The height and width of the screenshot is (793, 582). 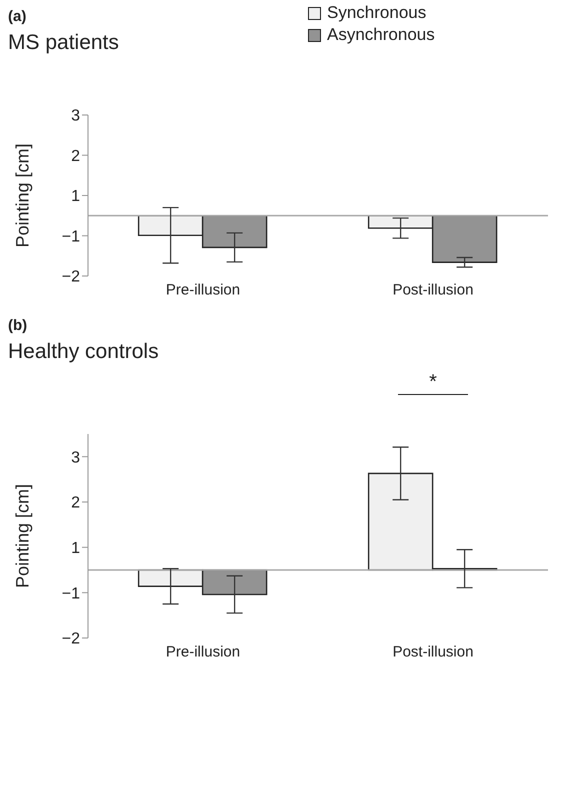 I want to click on legend-label: Synchronous, so click(x=376, y=13).